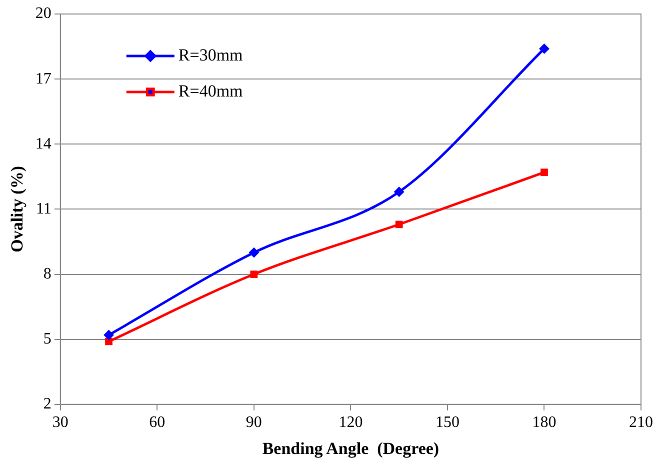 The height and width of the screenshot is (466, 659). I want to click on x-tick-label: 150, so click(447, 423).